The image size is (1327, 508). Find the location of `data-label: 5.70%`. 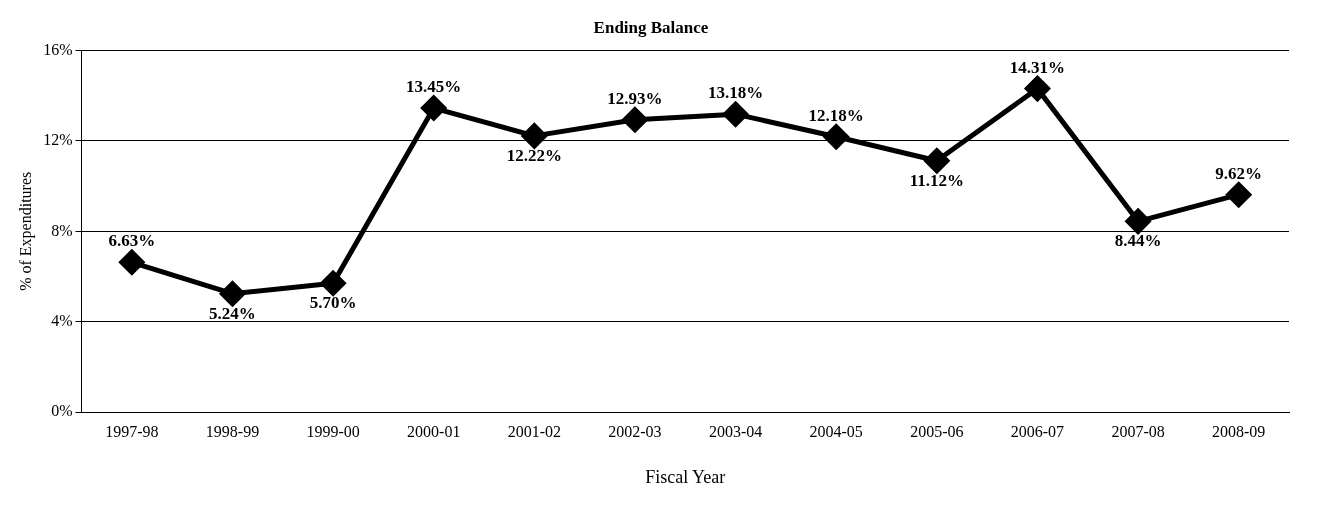

data-label: 5.70% is located at coordinates (333, 303).